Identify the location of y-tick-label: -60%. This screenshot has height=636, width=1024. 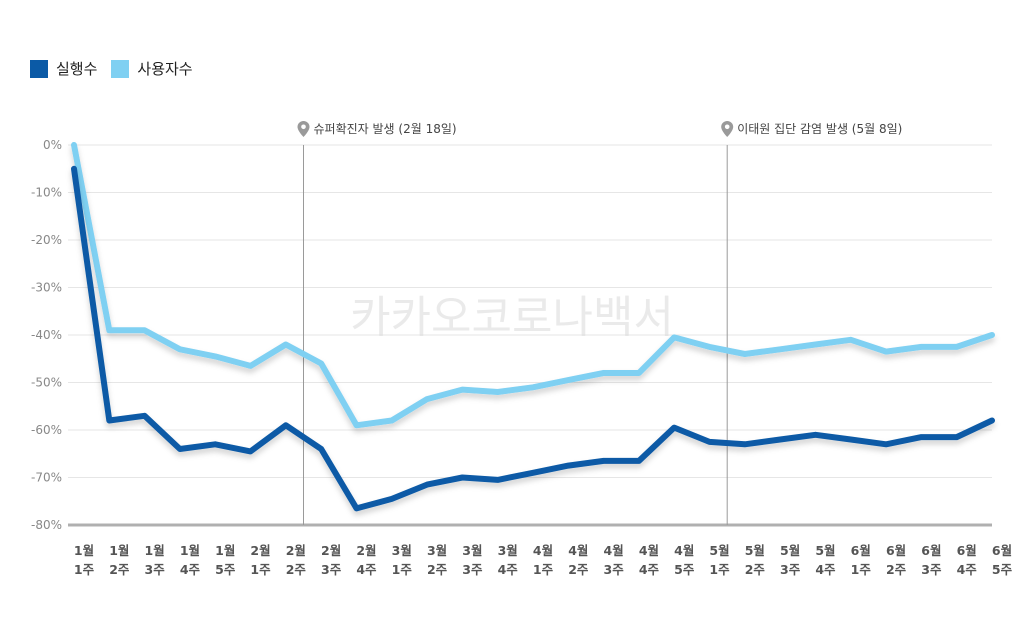
(46, 430).